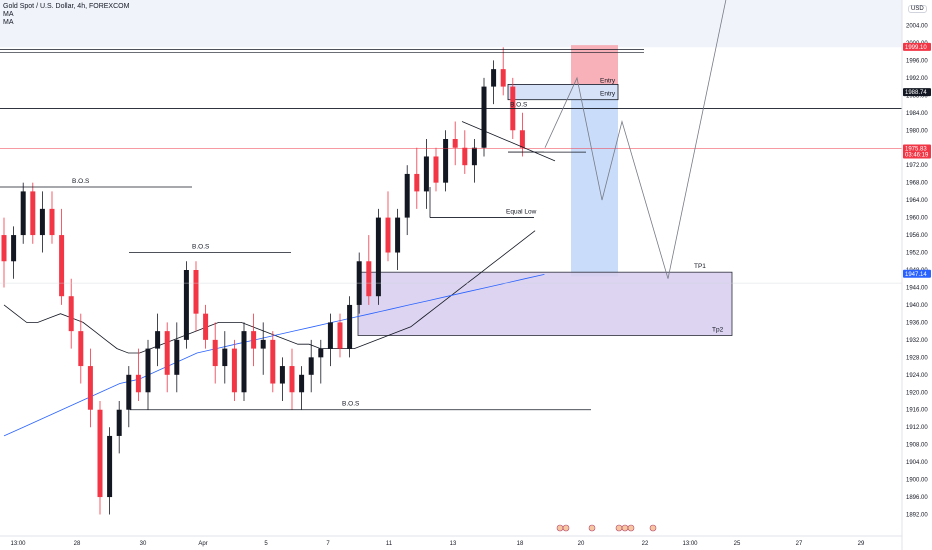  I want to click on price-badge-label: 1975.83, so click(916, 149).